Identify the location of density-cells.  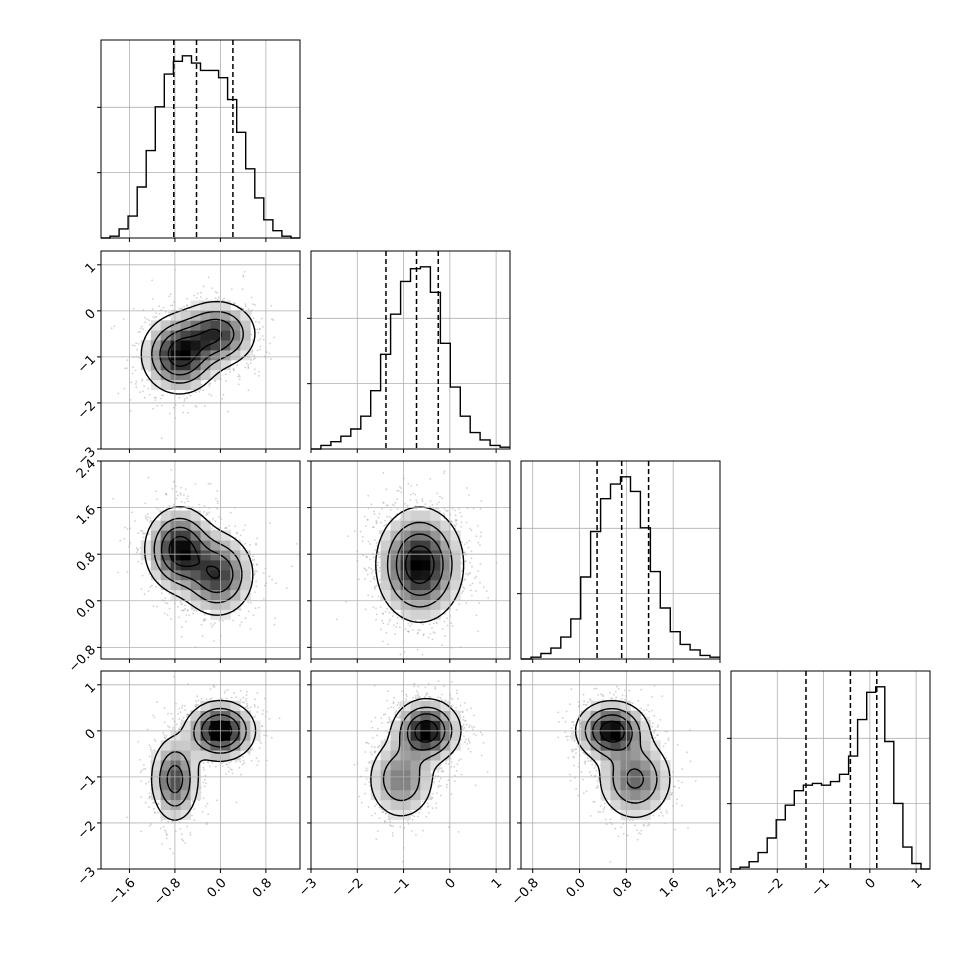
(195, 345).